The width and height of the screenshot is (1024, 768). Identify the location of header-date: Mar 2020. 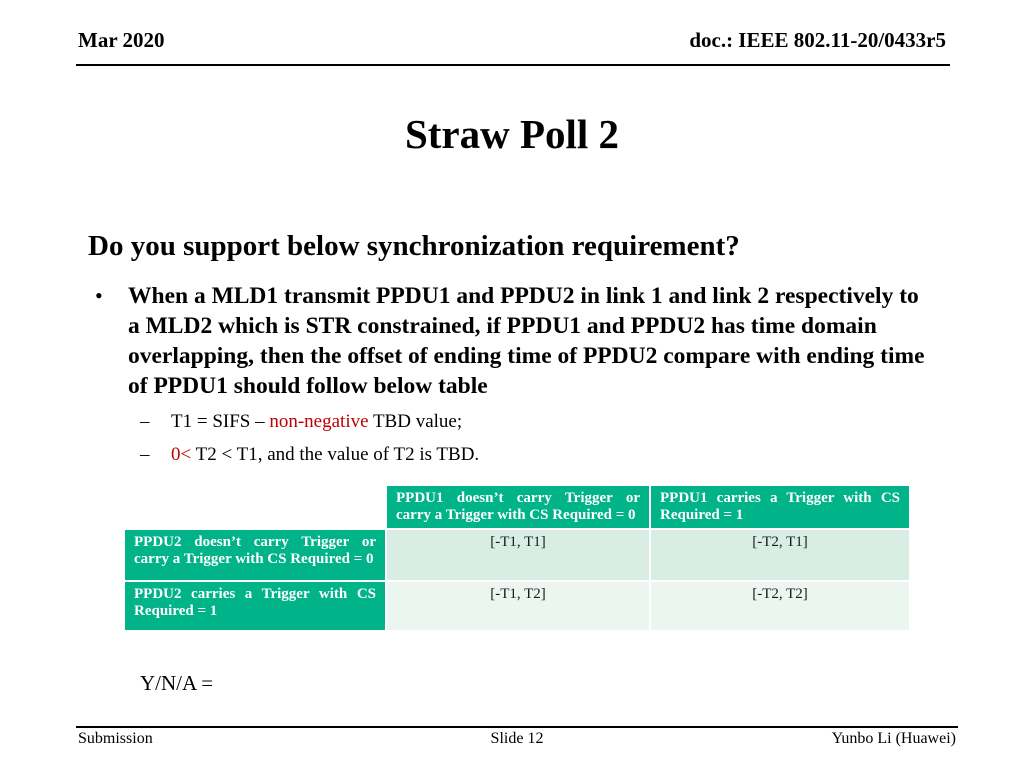
(121, 40).